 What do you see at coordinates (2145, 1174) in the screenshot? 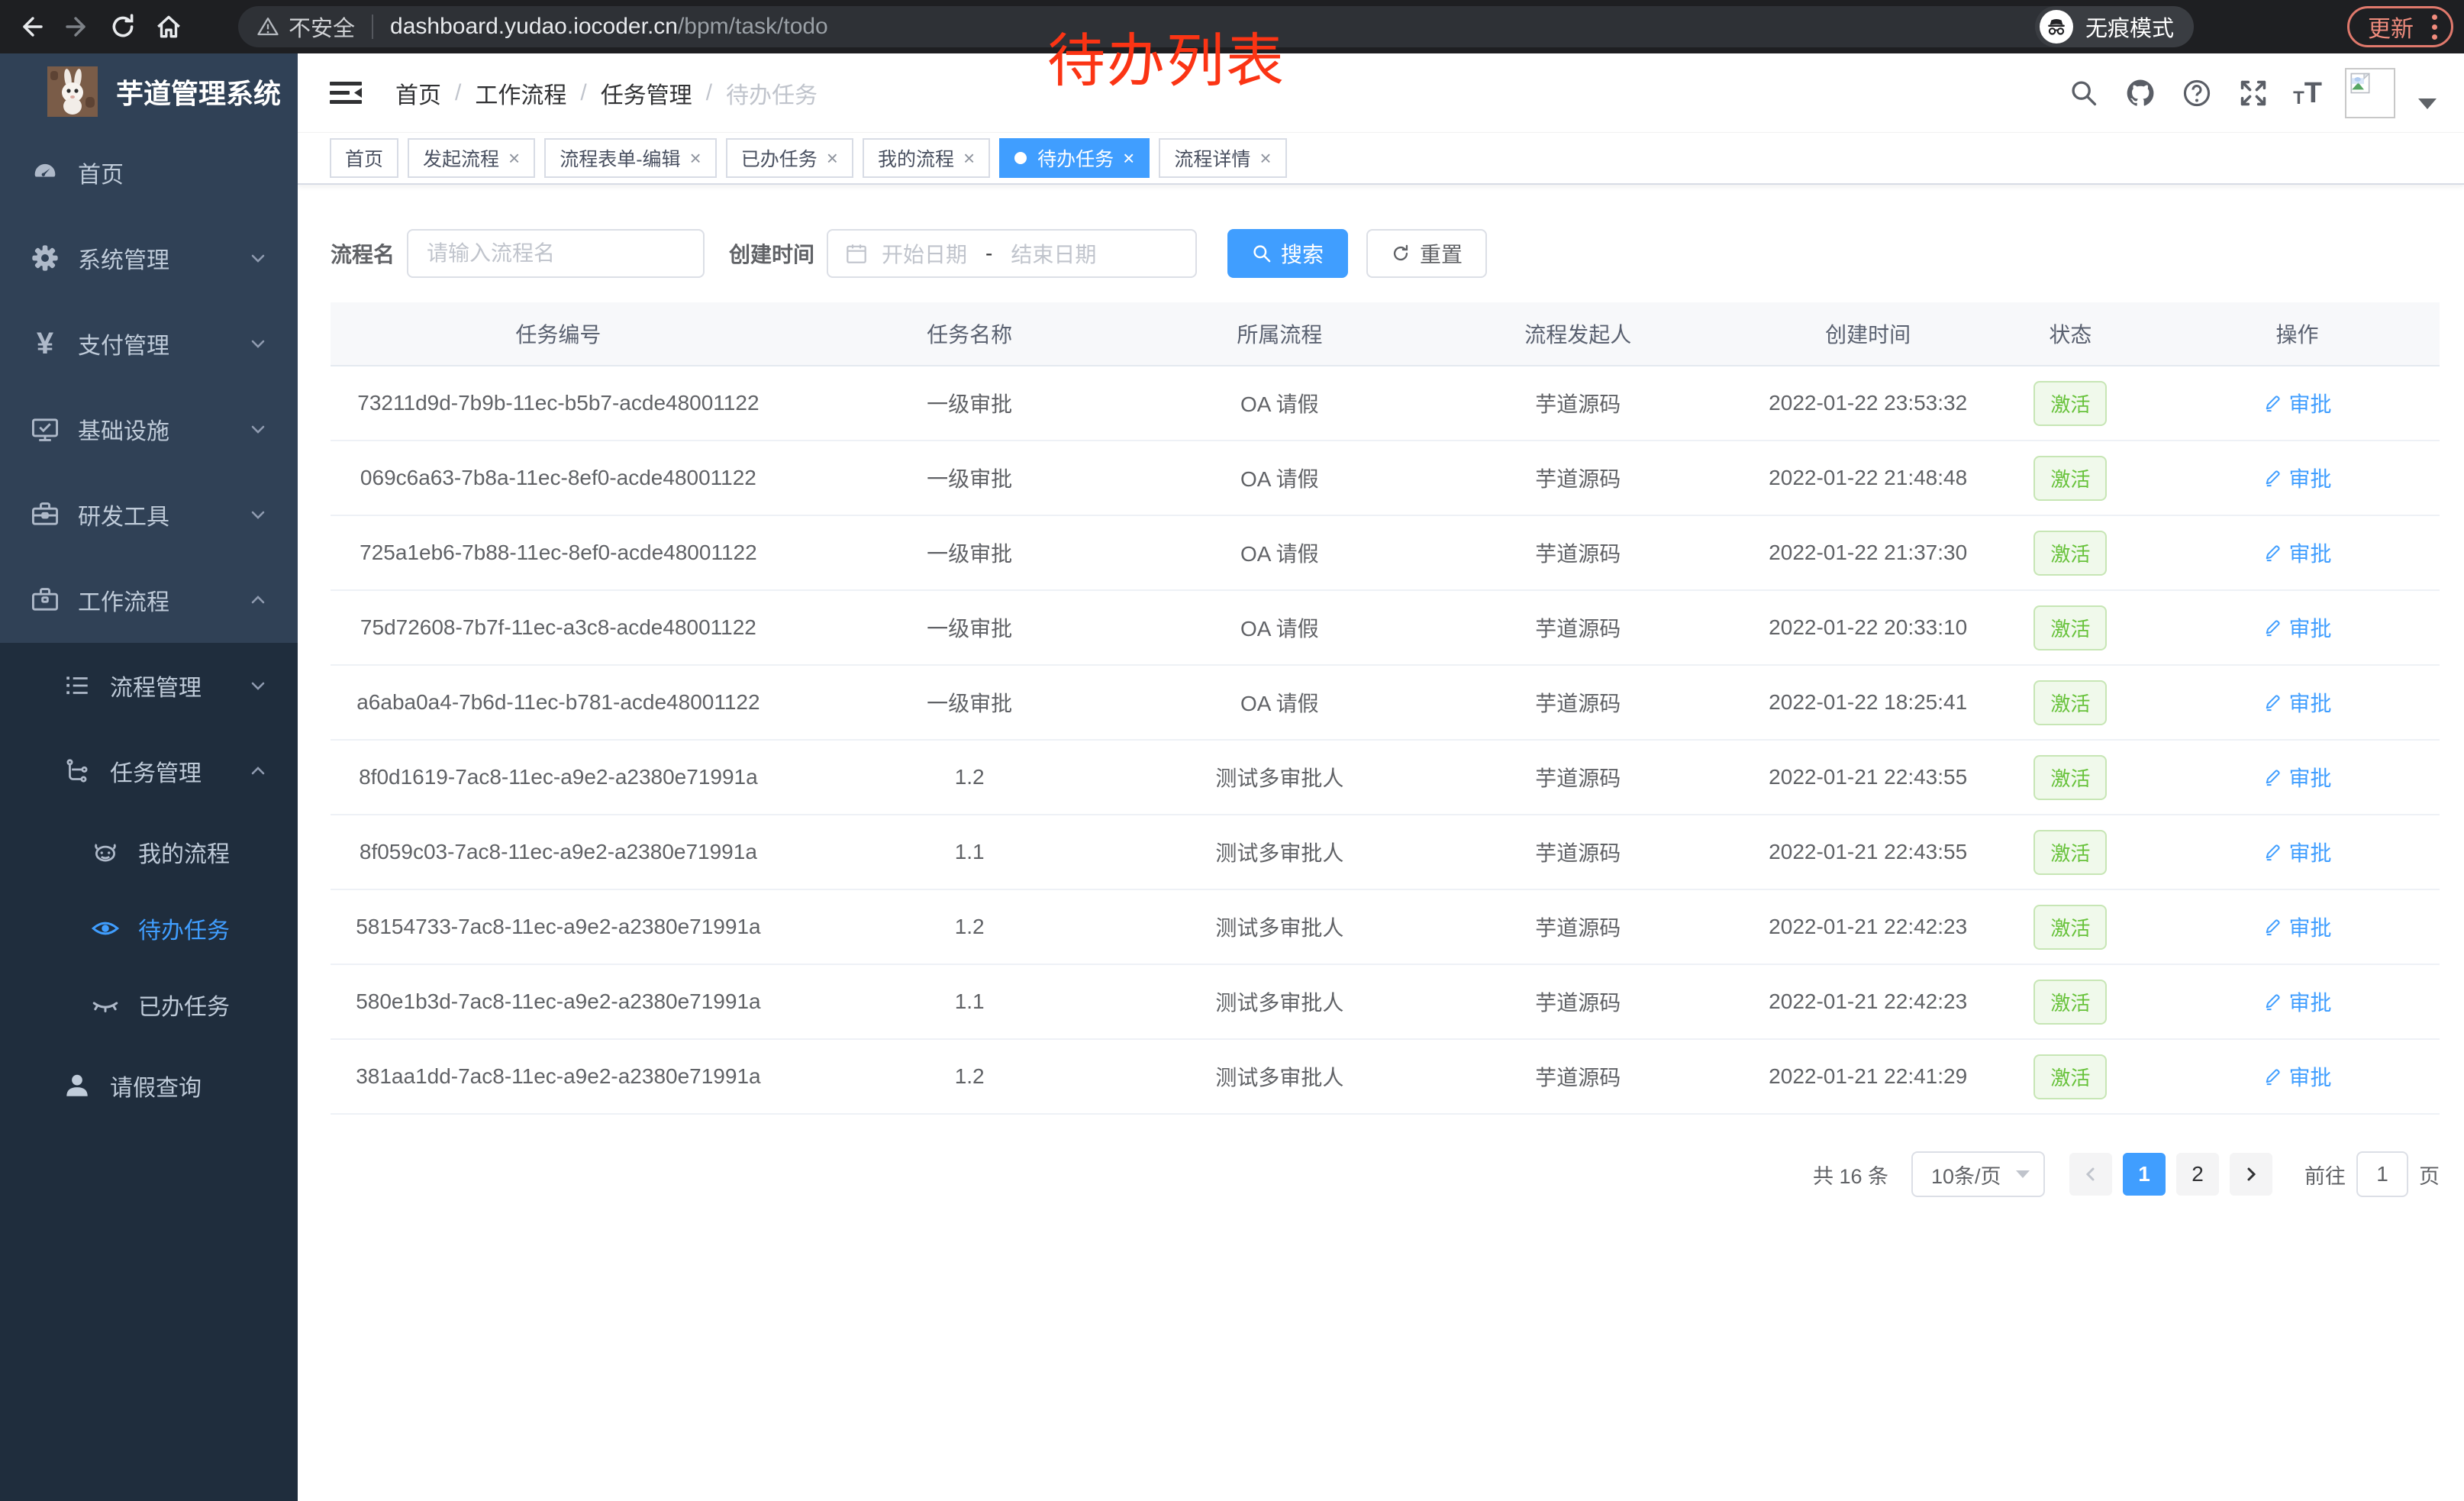
I see `page-button-1: 1` at bounding box center [2145, 1174].